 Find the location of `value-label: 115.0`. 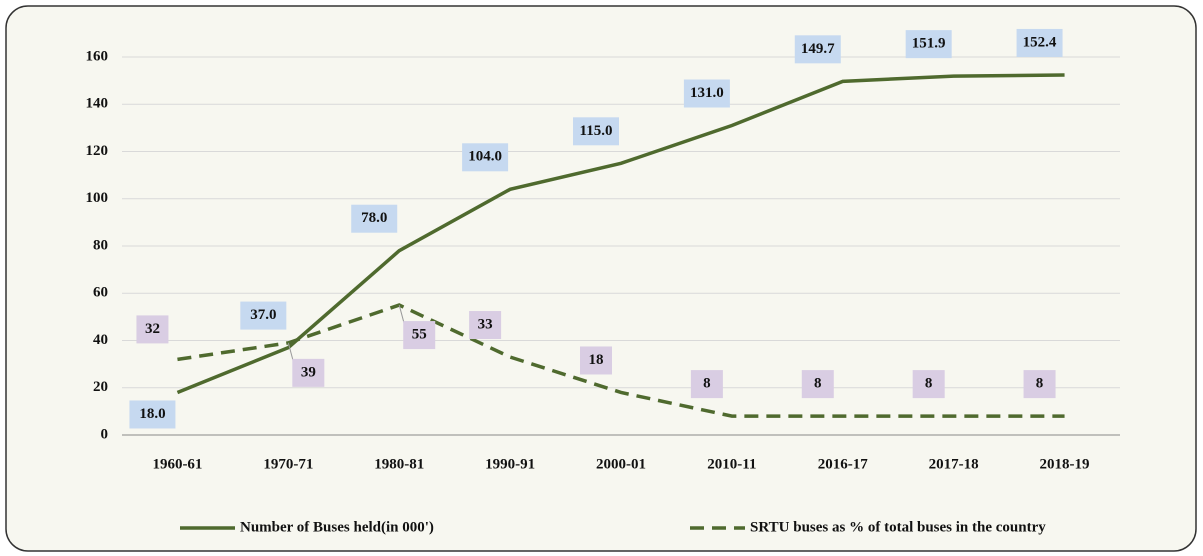

value-label: 115.0 is located at coordinates (596, 131).